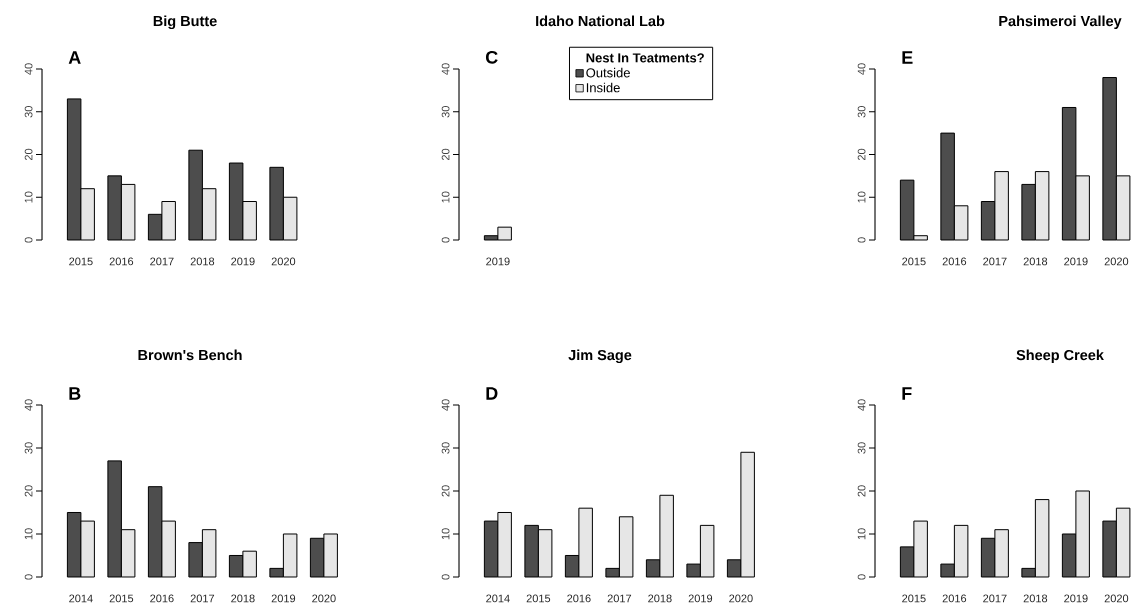 The image size is (1132, 610). Describe the element at coordinates (603, 87) in the screenshot. I see `legend-label: Inside` at that location.